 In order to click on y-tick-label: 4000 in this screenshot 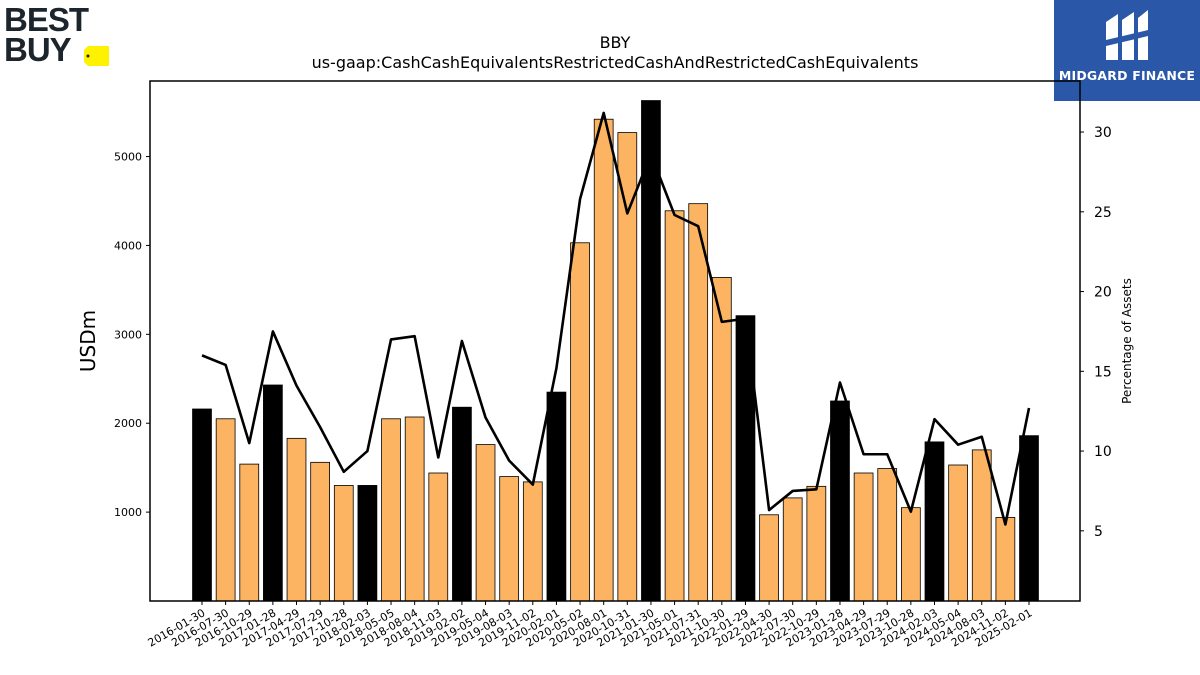, I will do `click(128, 245)`.